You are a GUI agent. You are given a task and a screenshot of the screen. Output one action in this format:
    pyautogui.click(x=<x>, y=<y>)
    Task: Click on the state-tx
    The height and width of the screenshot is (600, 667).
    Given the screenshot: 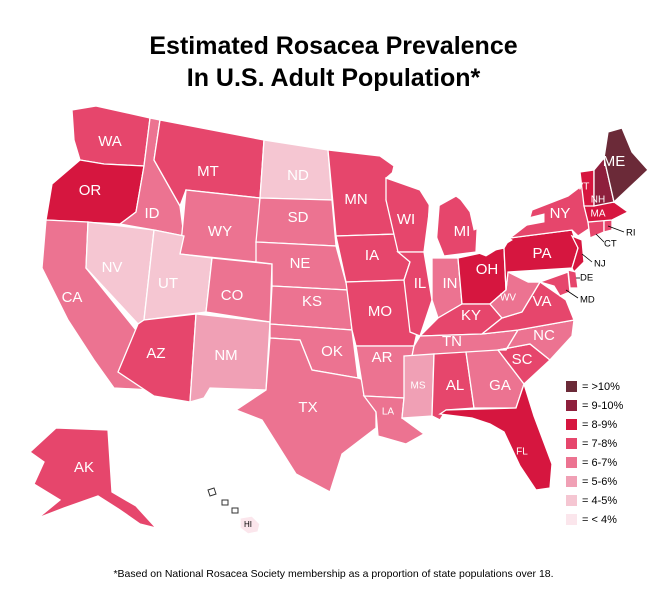 What is the action you would take?
    pyautogui.click(x=305, y=415)
    